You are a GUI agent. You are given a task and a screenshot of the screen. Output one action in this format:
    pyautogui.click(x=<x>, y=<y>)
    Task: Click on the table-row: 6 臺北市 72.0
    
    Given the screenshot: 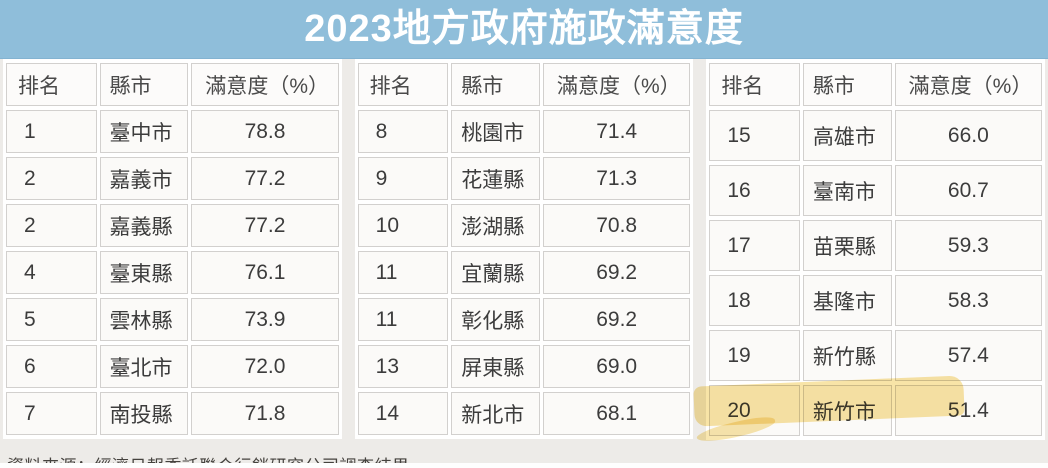 What is the action you would take?
    pyautogui.click(x=172, y=366)
    